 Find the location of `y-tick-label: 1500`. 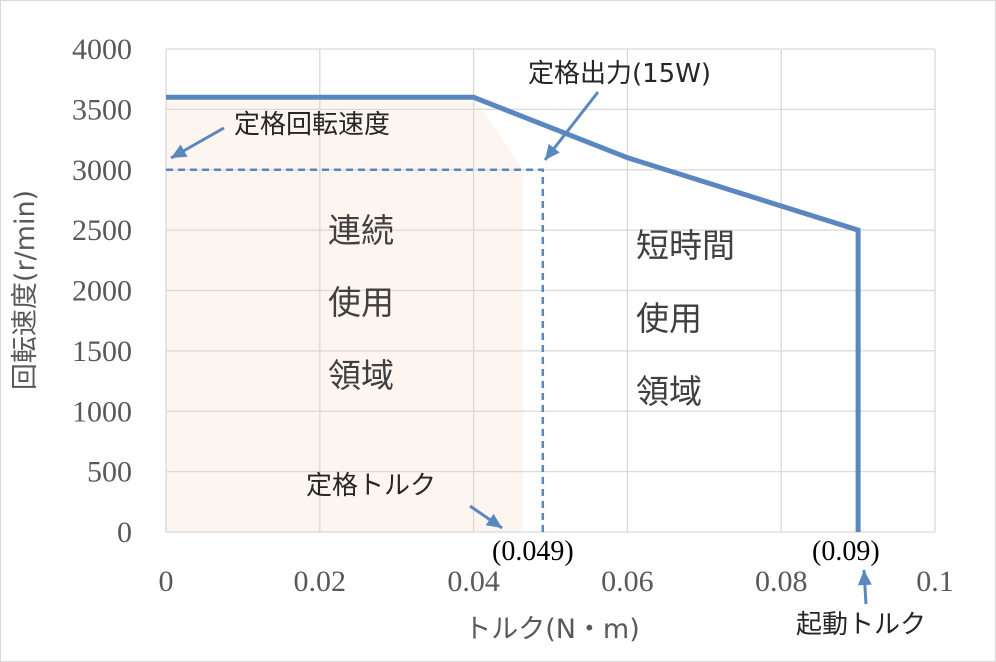

y-tick-label: 1500 is located at coordinates (102, 351).